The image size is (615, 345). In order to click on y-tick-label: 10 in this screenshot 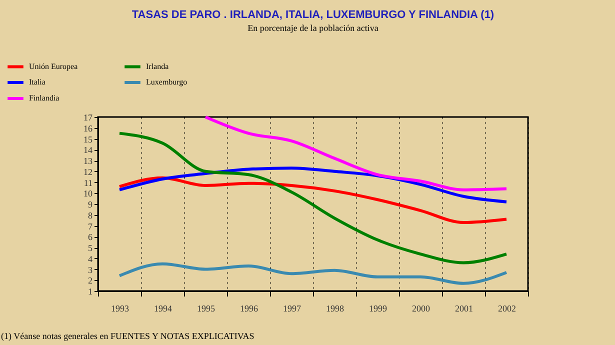, I will do `click(88, 193)`.